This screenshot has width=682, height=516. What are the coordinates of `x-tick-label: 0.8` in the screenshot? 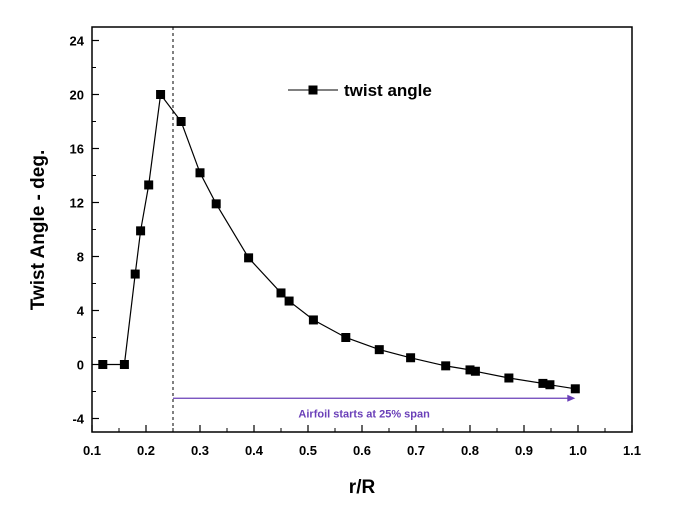 It's located at (470, 450).